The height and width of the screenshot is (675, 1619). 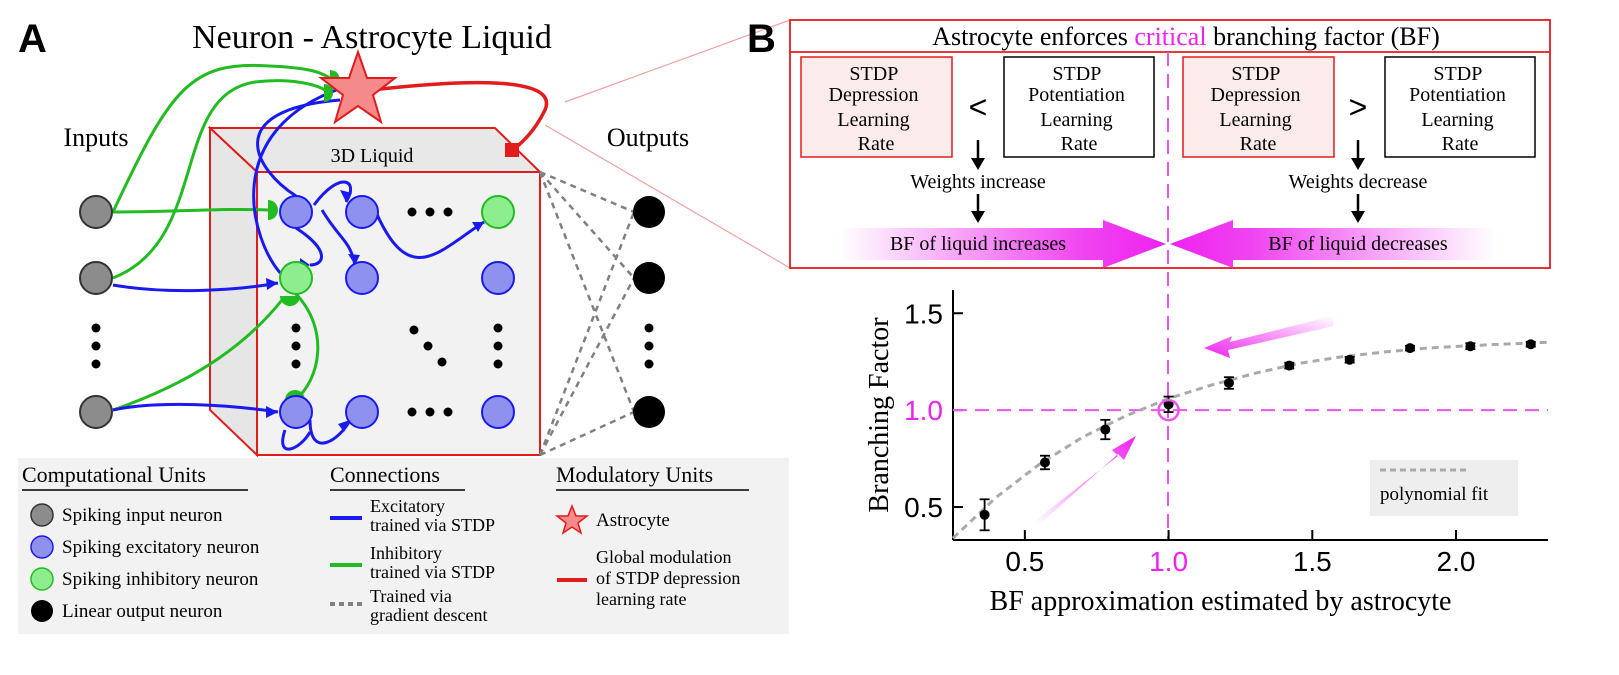 I want to click on right-weights-label: Weights decrease, so click(x=1358, y=182).